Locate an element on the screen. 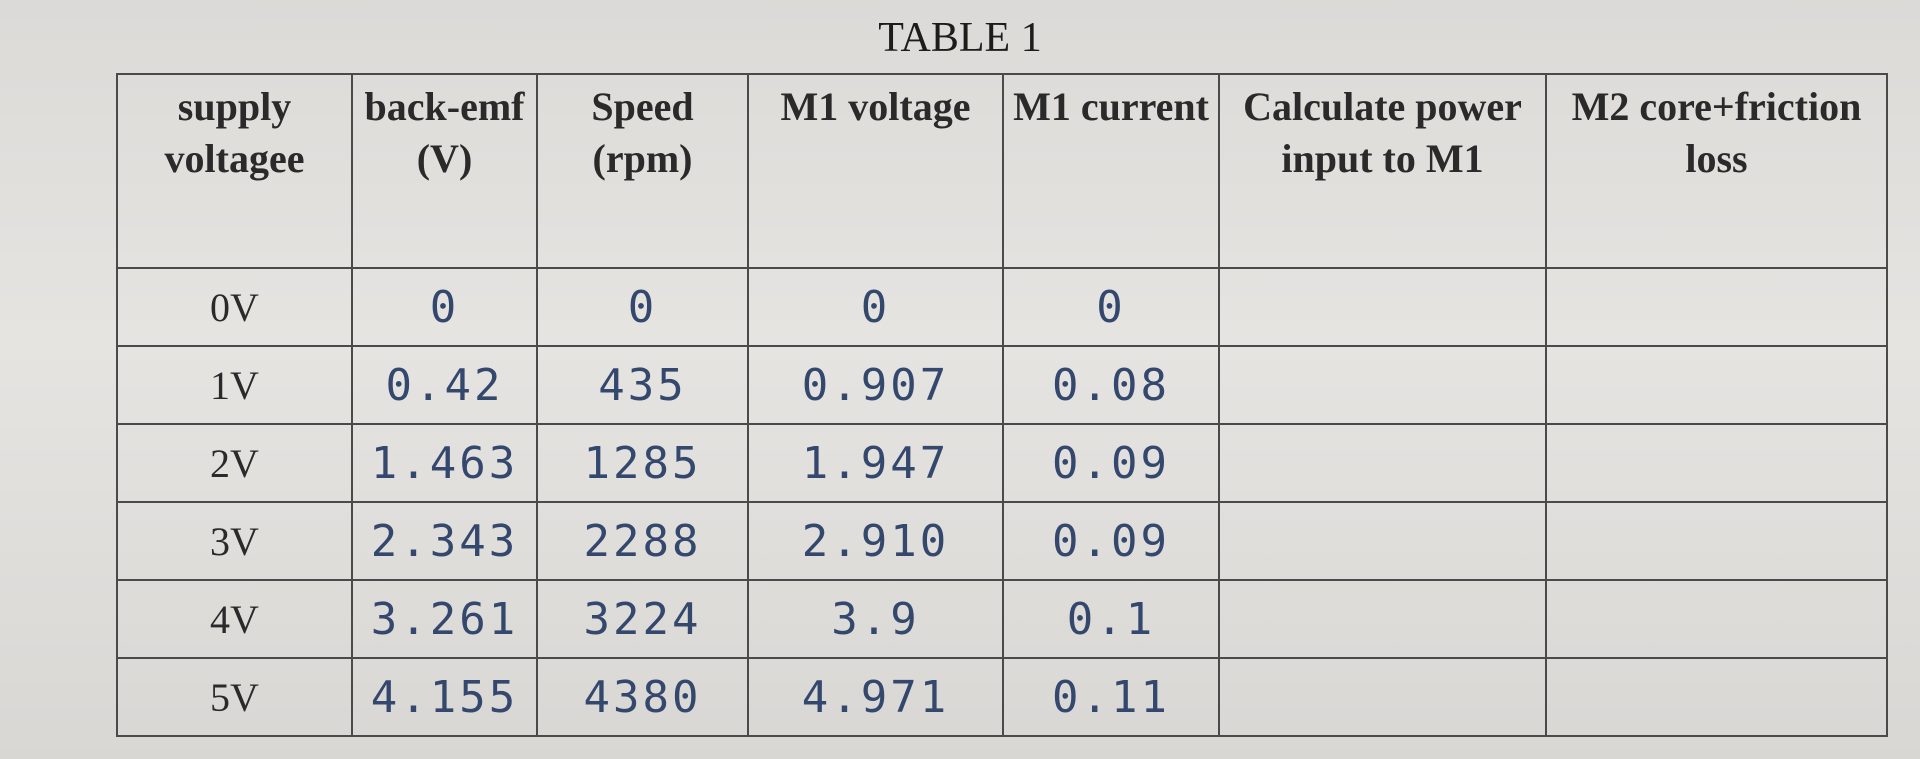 Image resolution: width=1920 pixels, height=759 pixels. cell: 0.907 is located at coordinates (875, 385).